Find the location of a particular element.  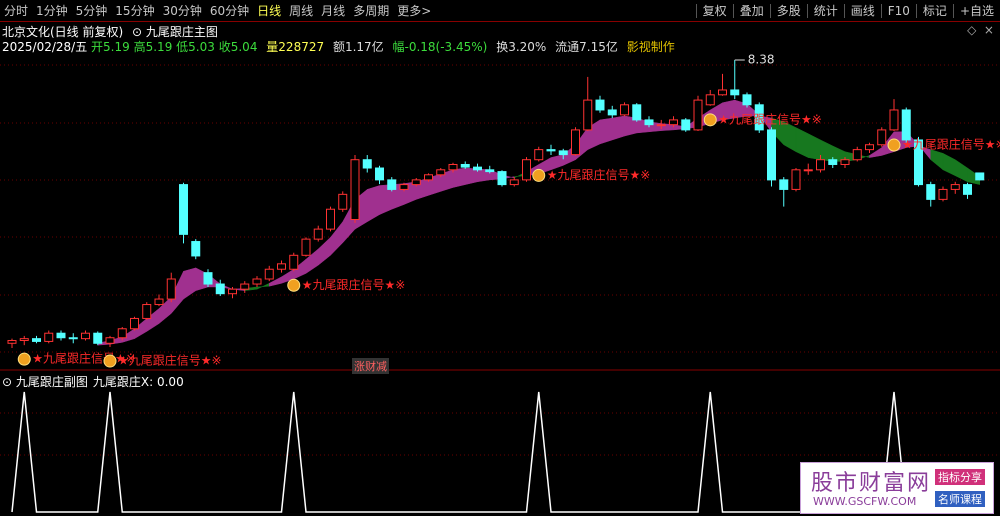

period-tab: 周线 is located at coordinates (301, 11).